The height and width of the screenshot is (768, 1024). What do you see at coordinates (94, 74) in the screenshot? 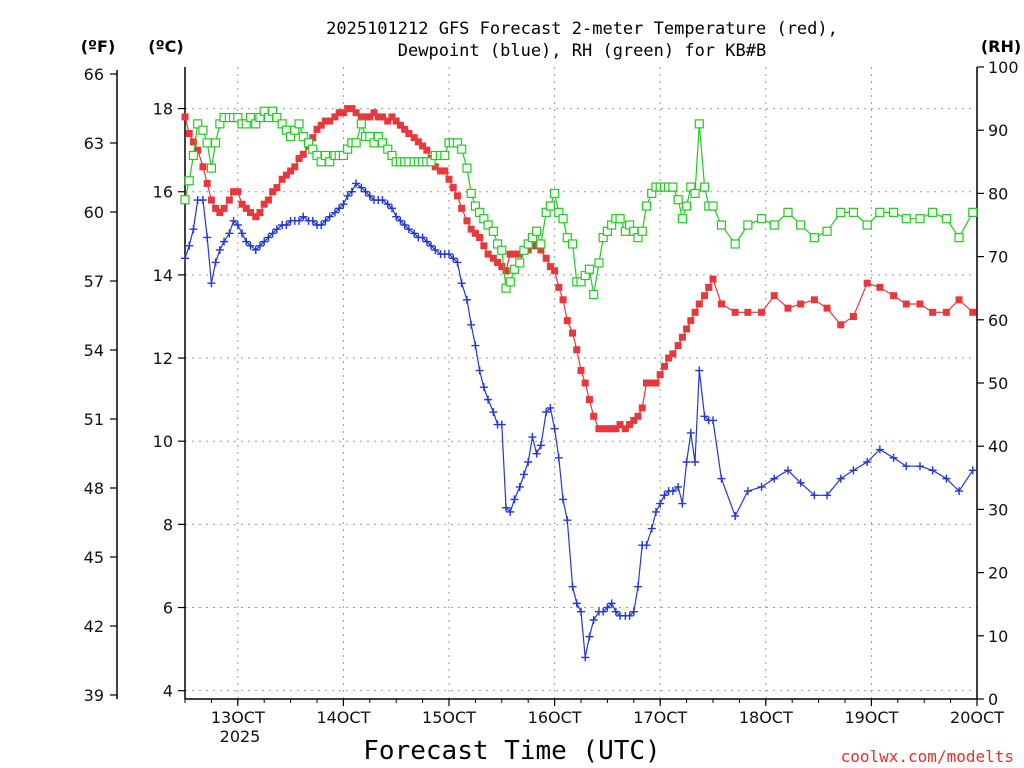
I see `fahrenheit-tick-label: 66` at bounding box center [94, 74].